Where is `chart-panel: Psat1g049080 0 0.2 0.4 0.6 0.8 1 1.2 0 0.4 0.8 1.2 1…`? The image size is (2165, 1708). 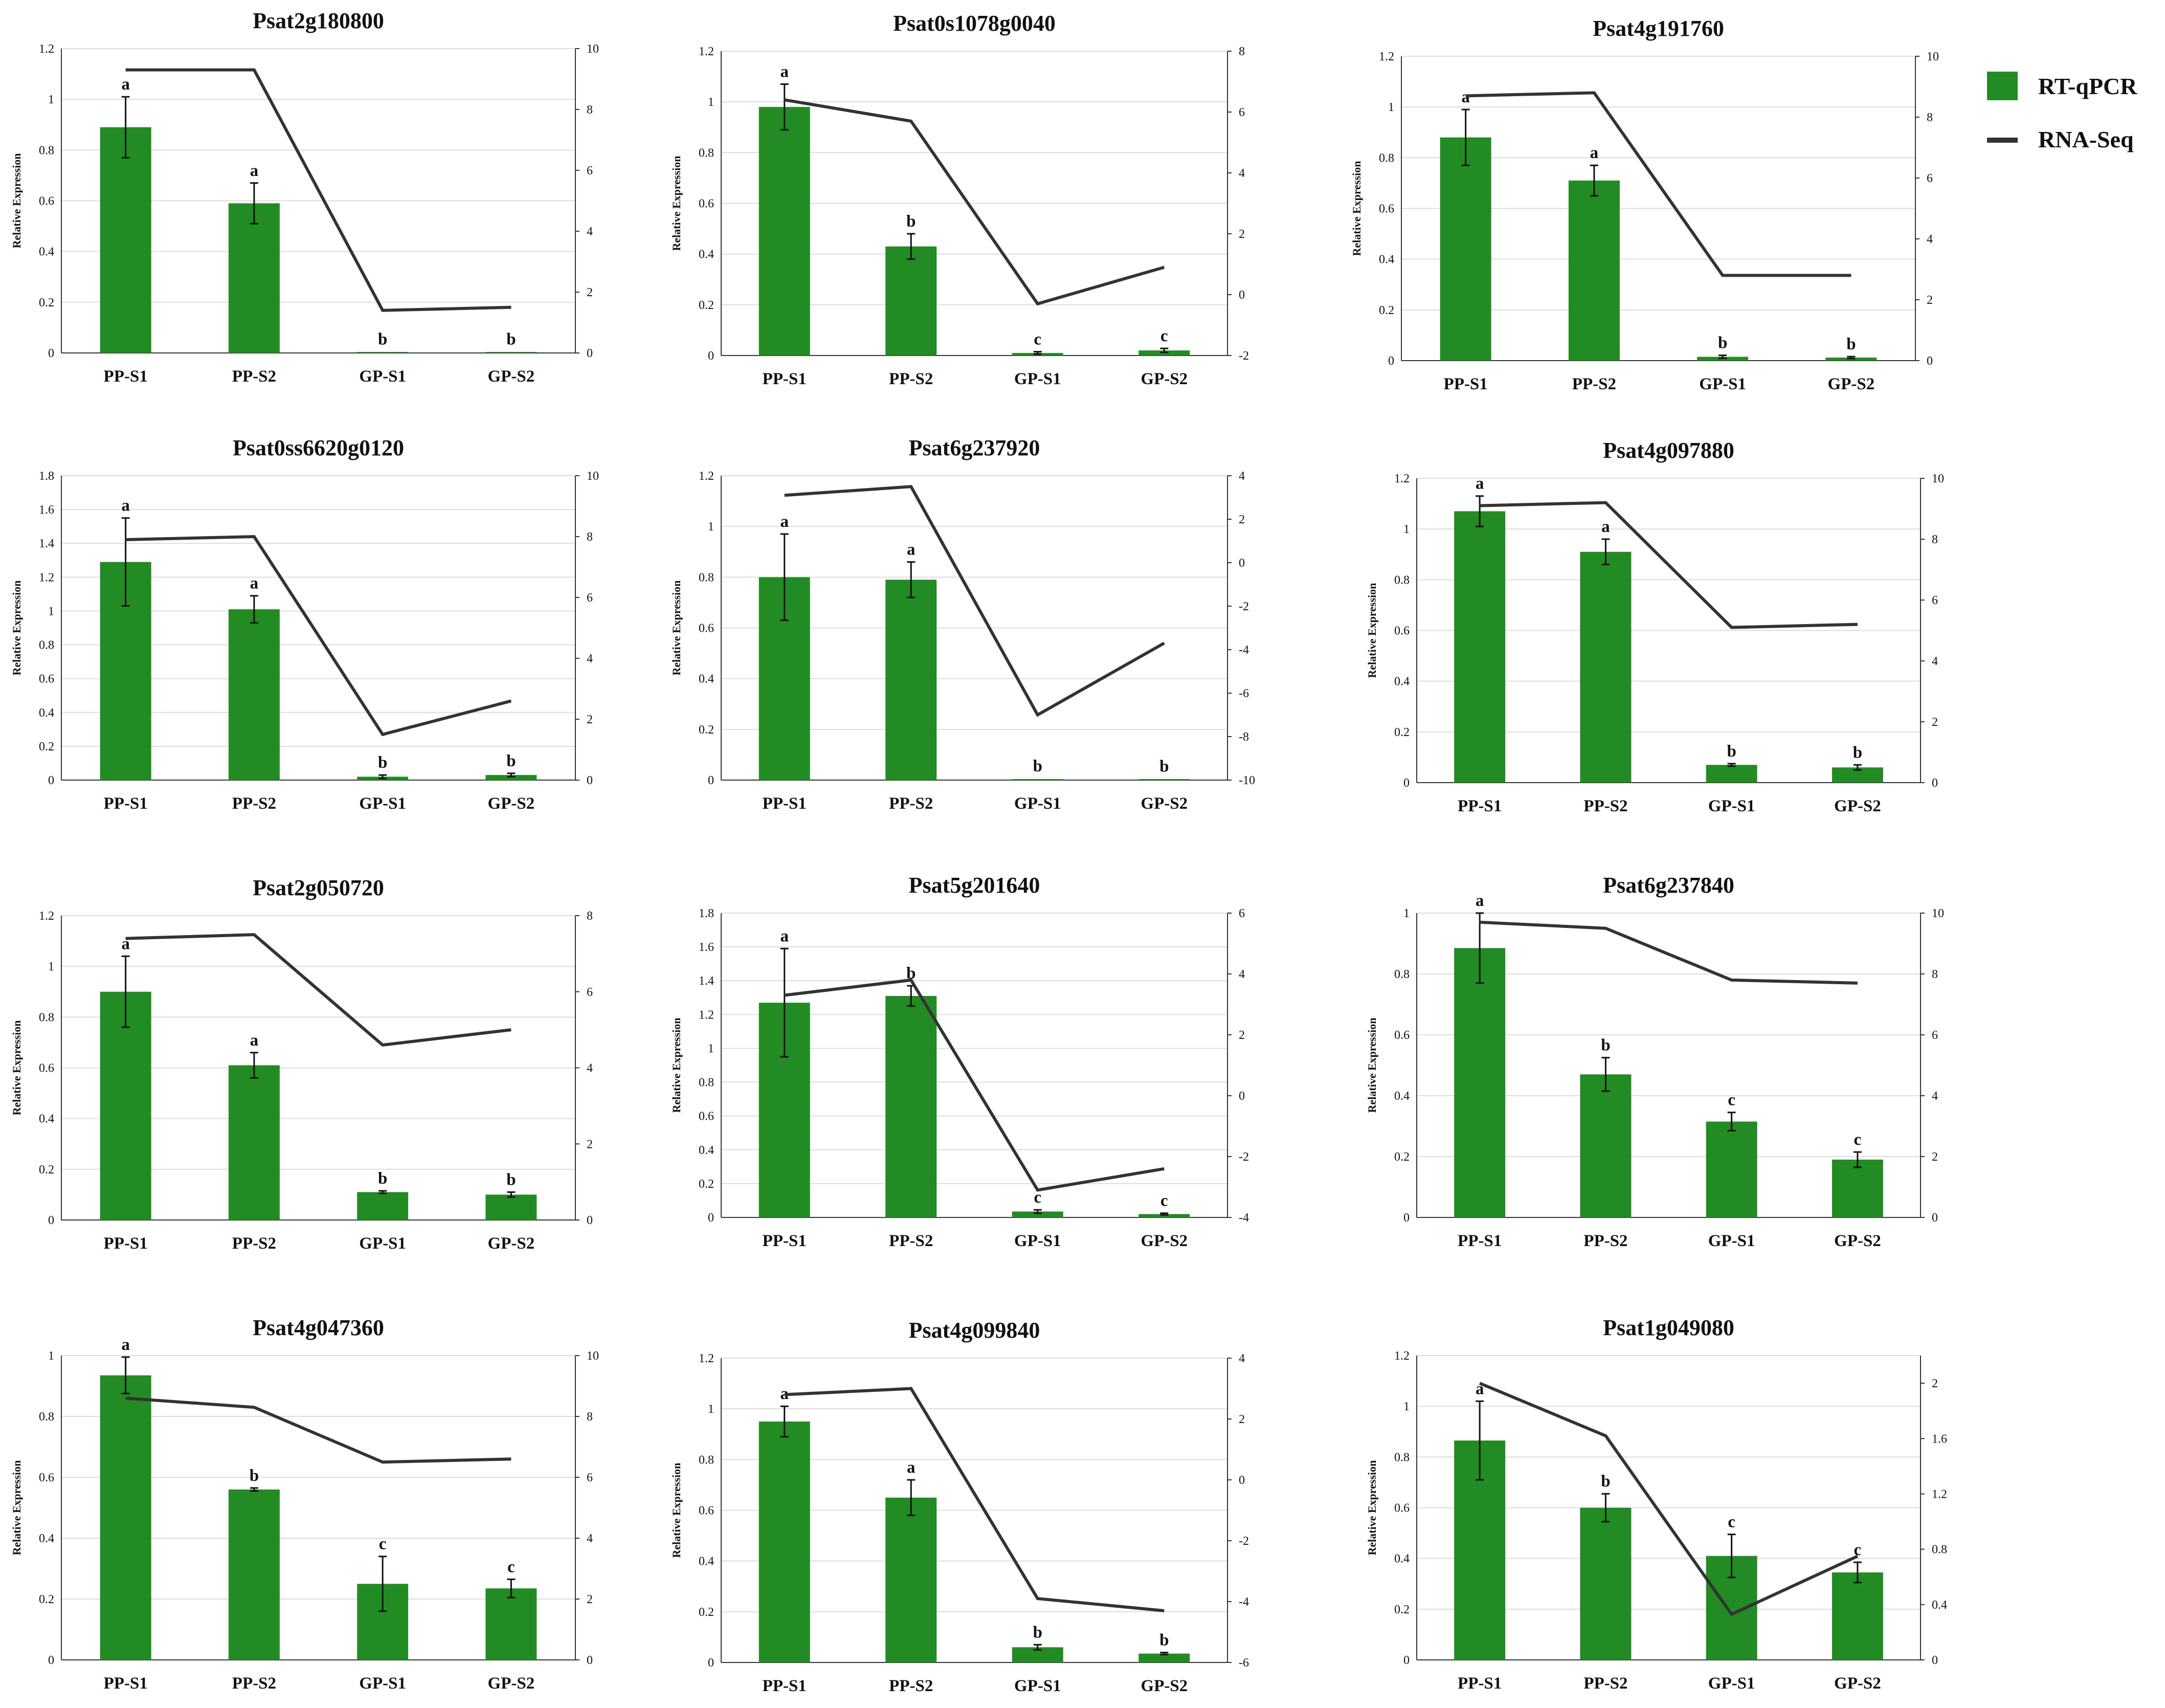 chart-panel: Psat1g049080 0 0.2 0.4 0.6 0.8 1 1.2 0 0.4 0.8 1.2 1… is located at coordinates (1656, 1504).